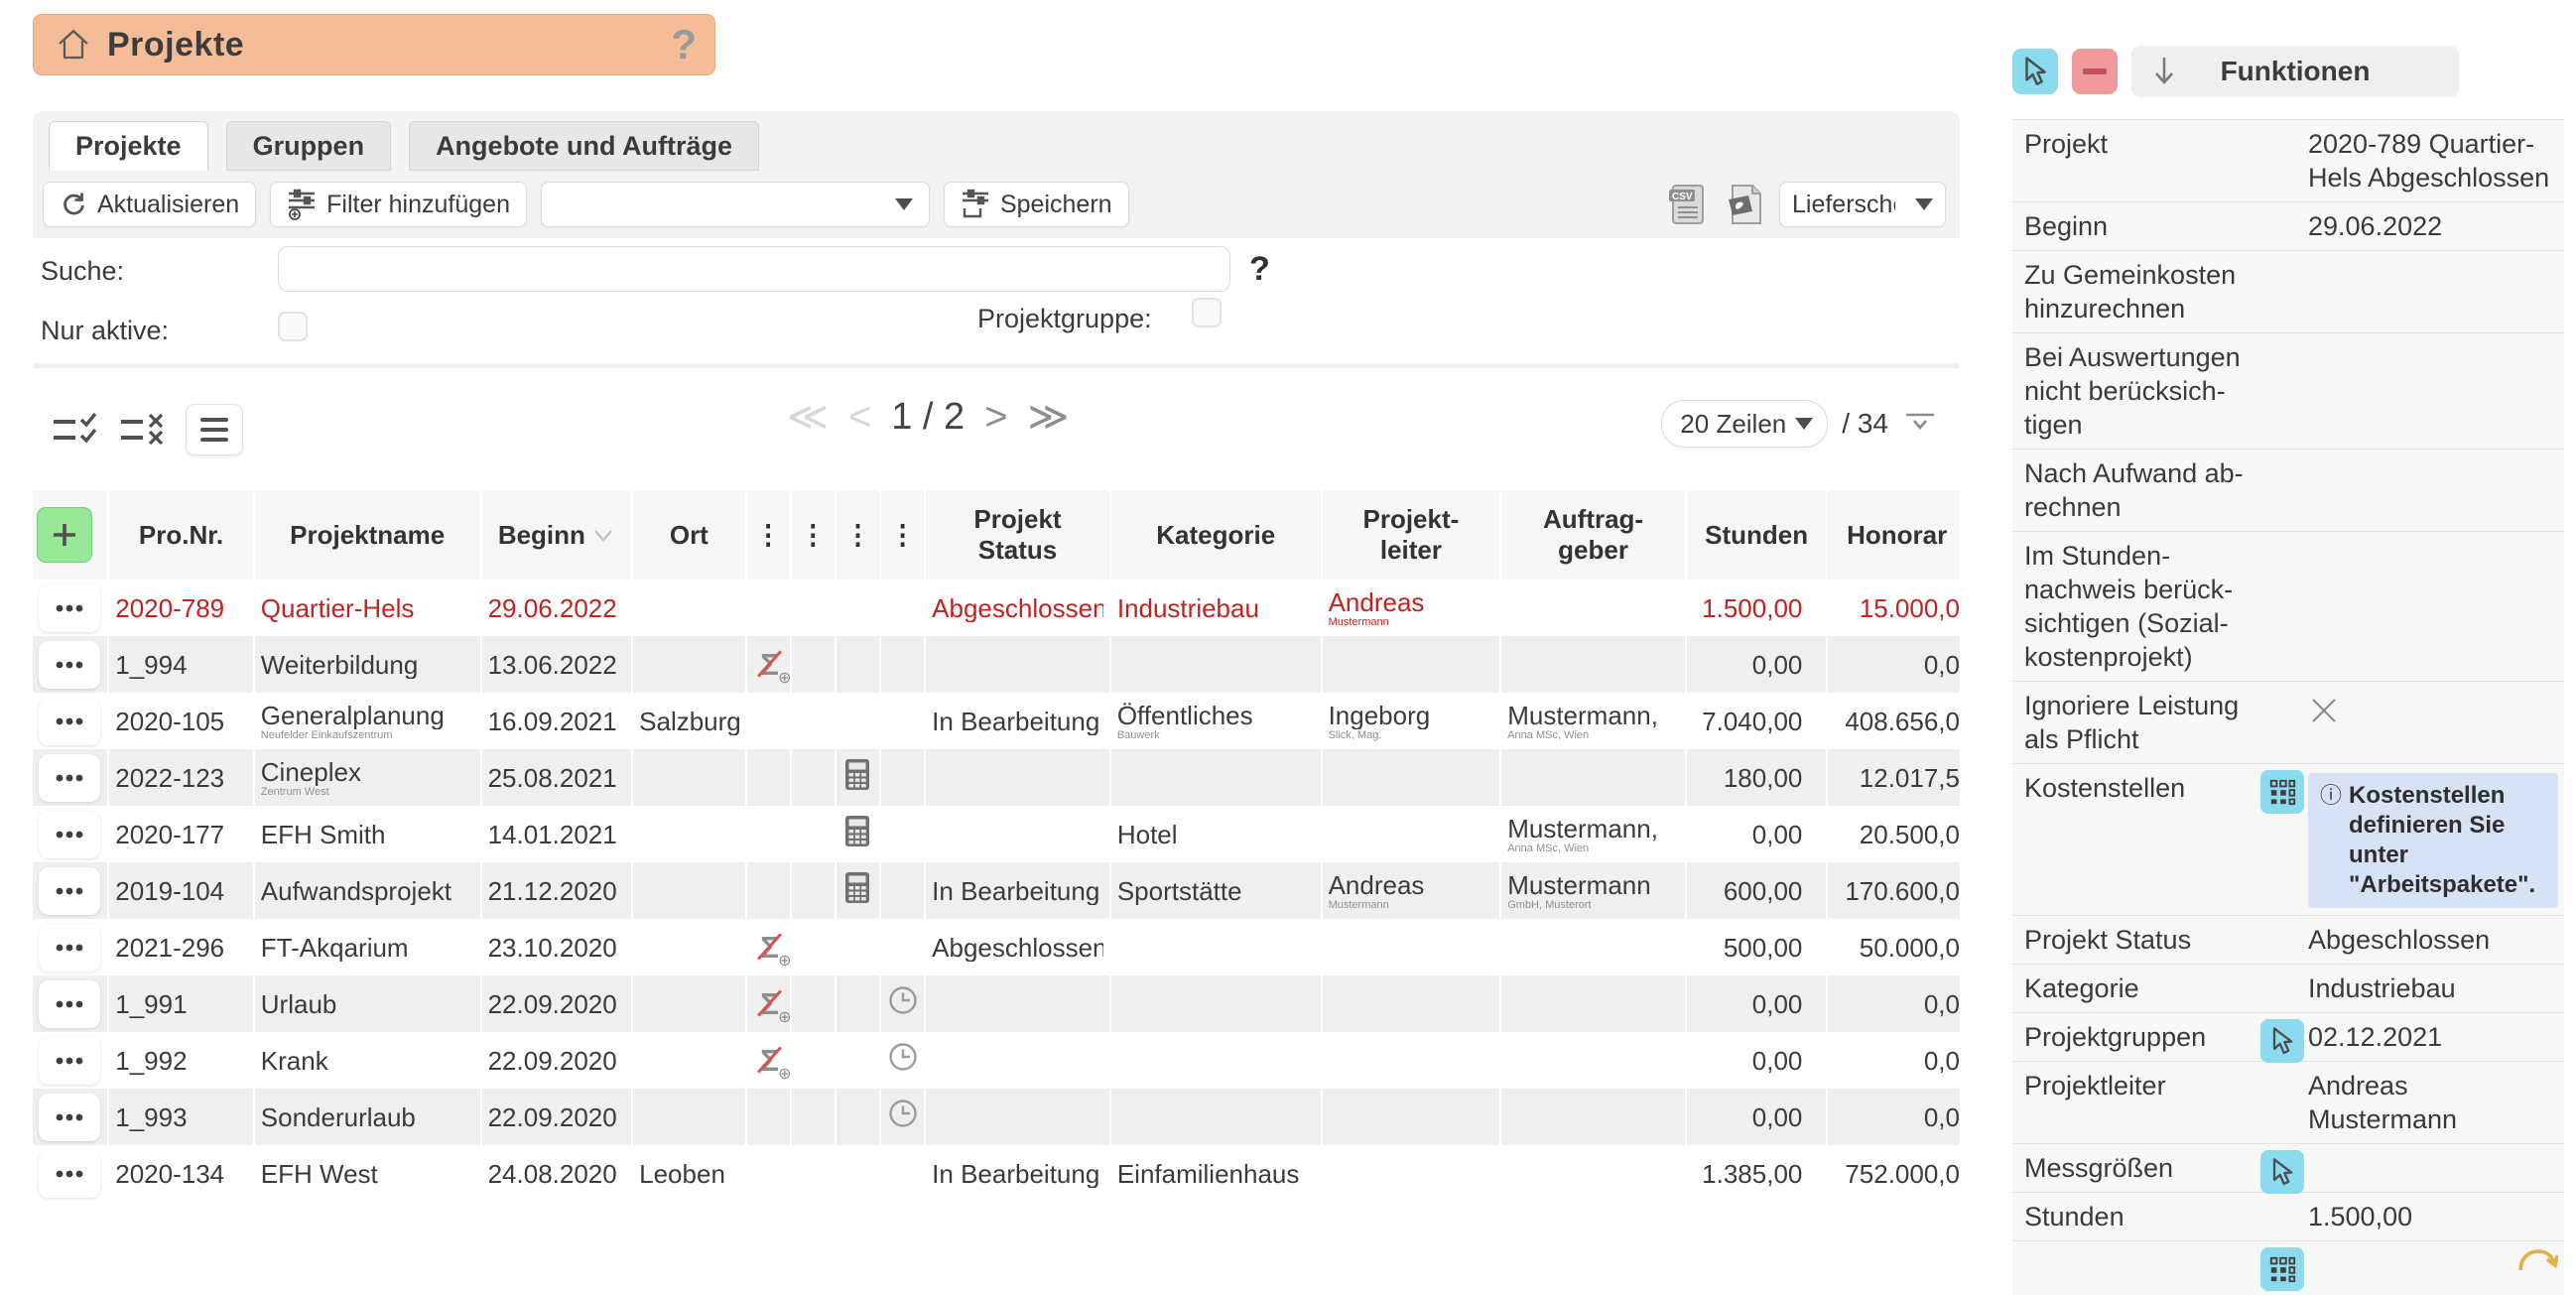 The image size is (2576, 1295). Describe the element at coordinates (2035, 71) in the screenshot. I see `cursor-select-button` at that location.